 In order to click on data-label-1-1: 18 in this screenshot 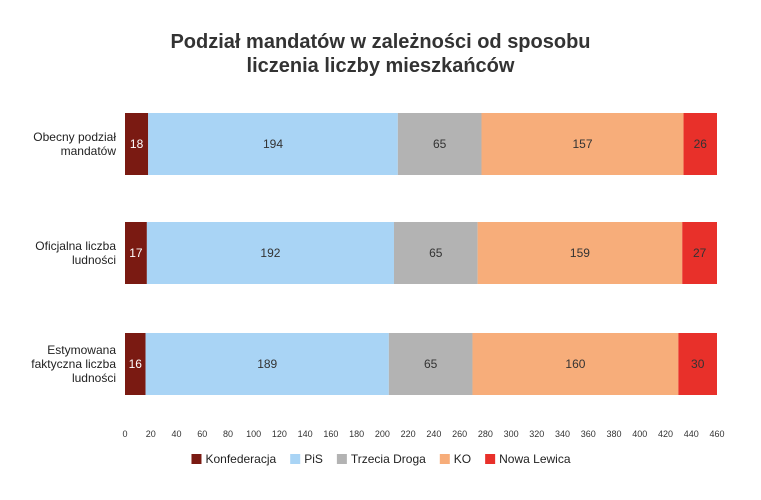, I will do `click(137, 144)`.